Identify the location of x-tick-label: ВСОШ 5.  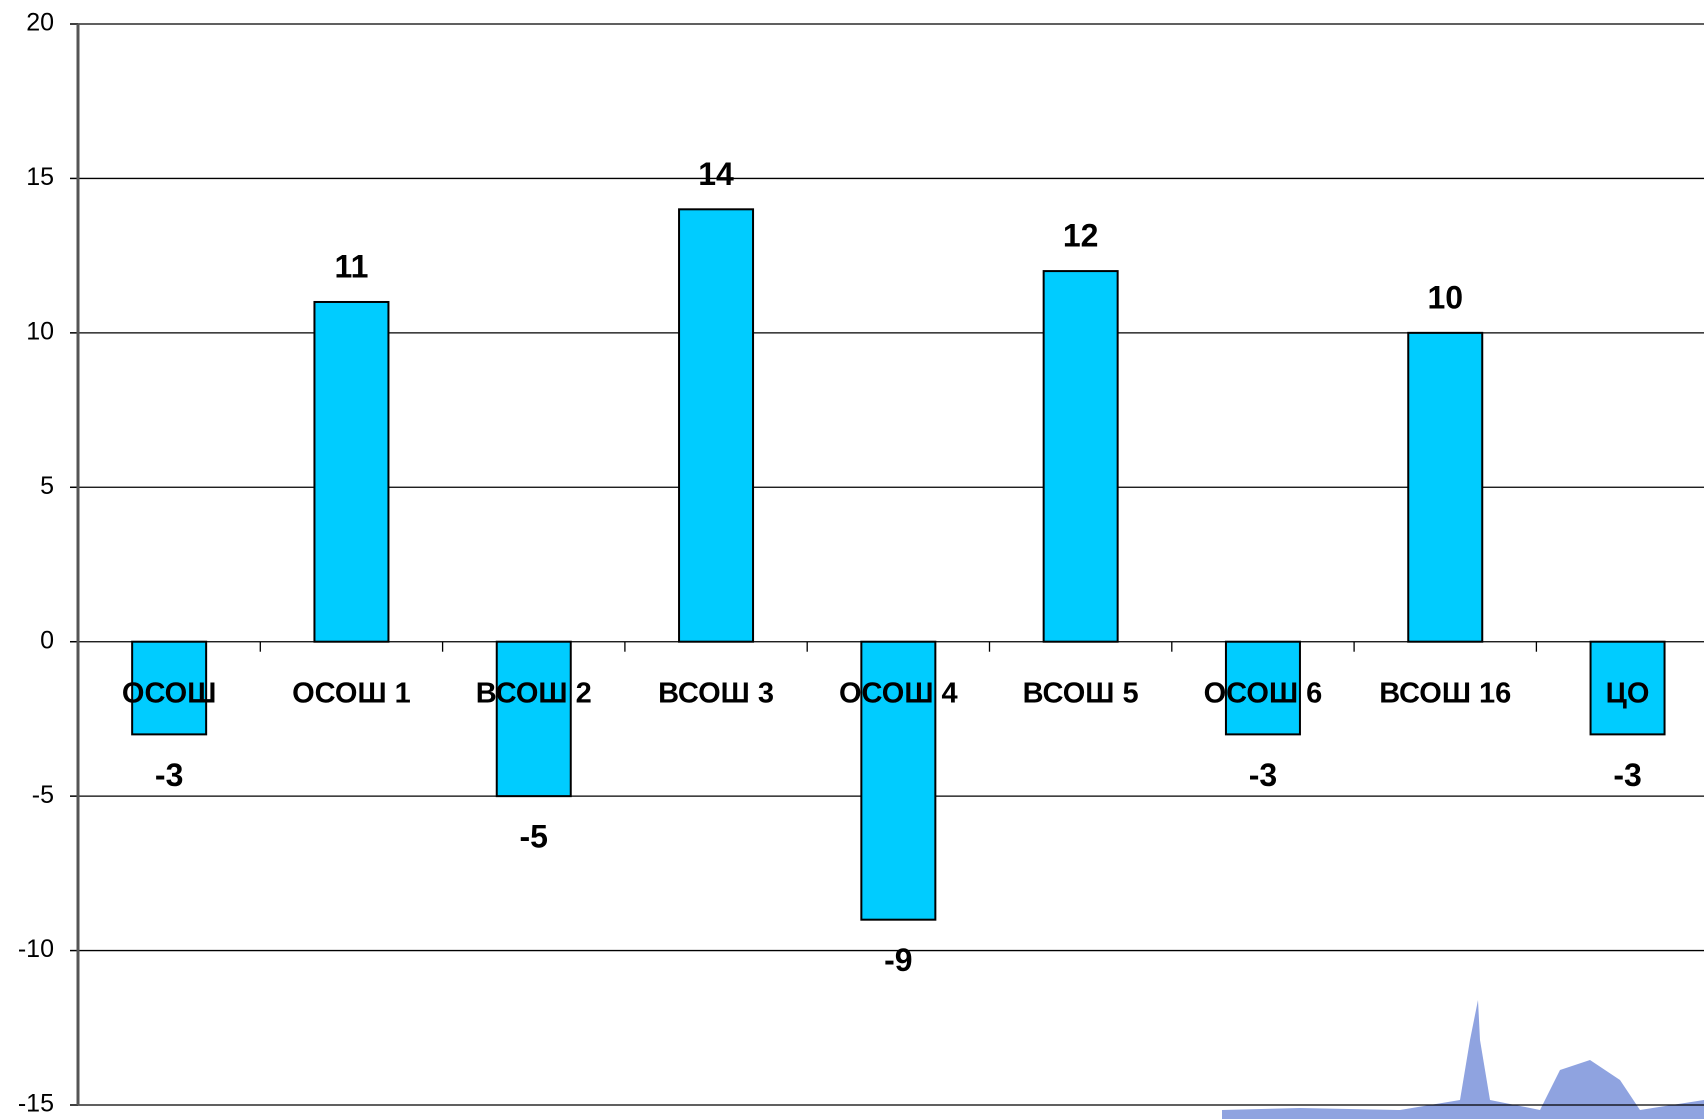
(1081, 693).